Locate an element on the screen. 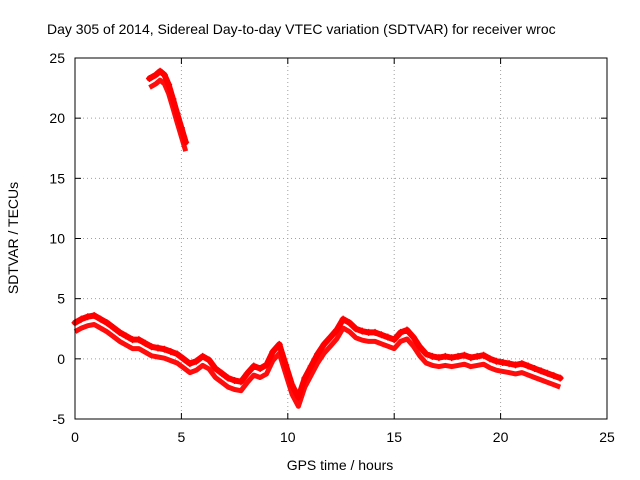 The height and width of the screenshot is (480, 640). y-tick-label: 0 is located at coordinates (61, 359).